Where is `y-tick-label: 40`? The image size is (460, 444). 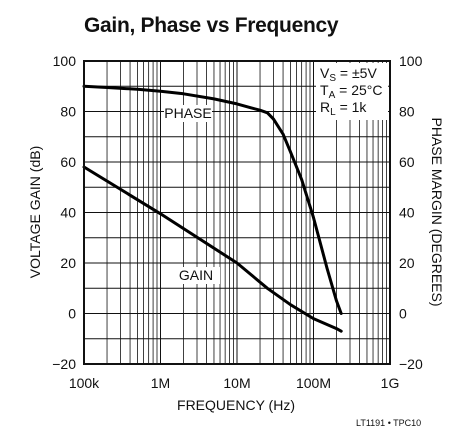
y-tick-label: 40 is located at coordinates (68, 213).